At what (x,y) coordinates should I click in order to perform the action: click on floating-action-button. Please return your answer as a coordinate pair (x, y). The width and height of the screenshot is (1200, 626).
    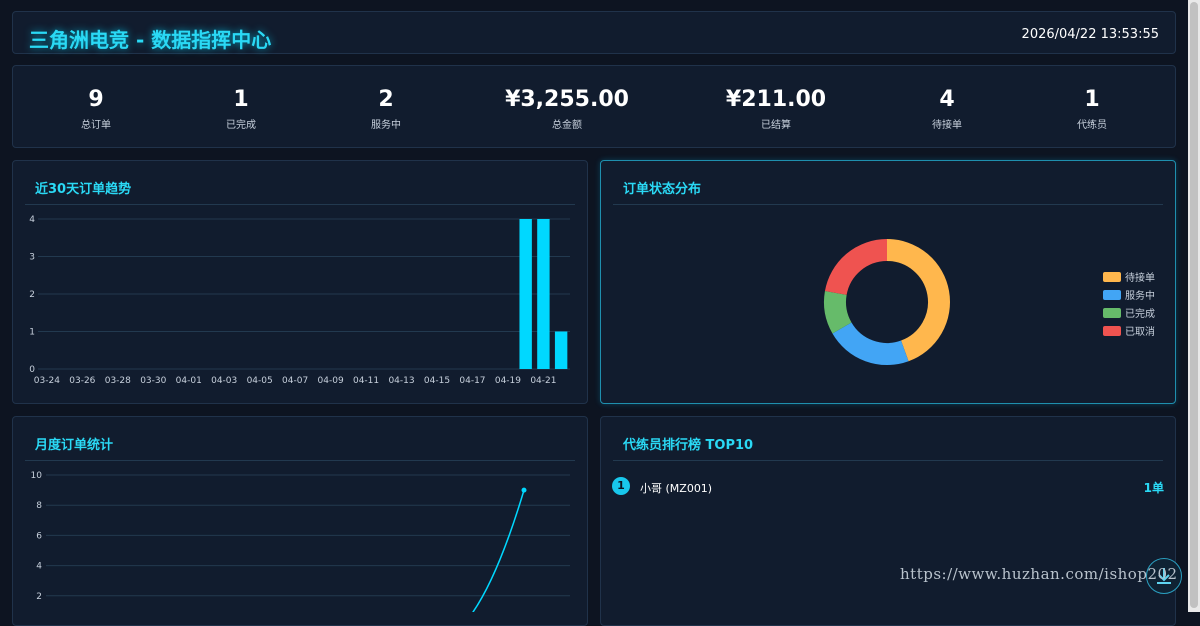
    Looking at the image, I should click on (1164, 576).